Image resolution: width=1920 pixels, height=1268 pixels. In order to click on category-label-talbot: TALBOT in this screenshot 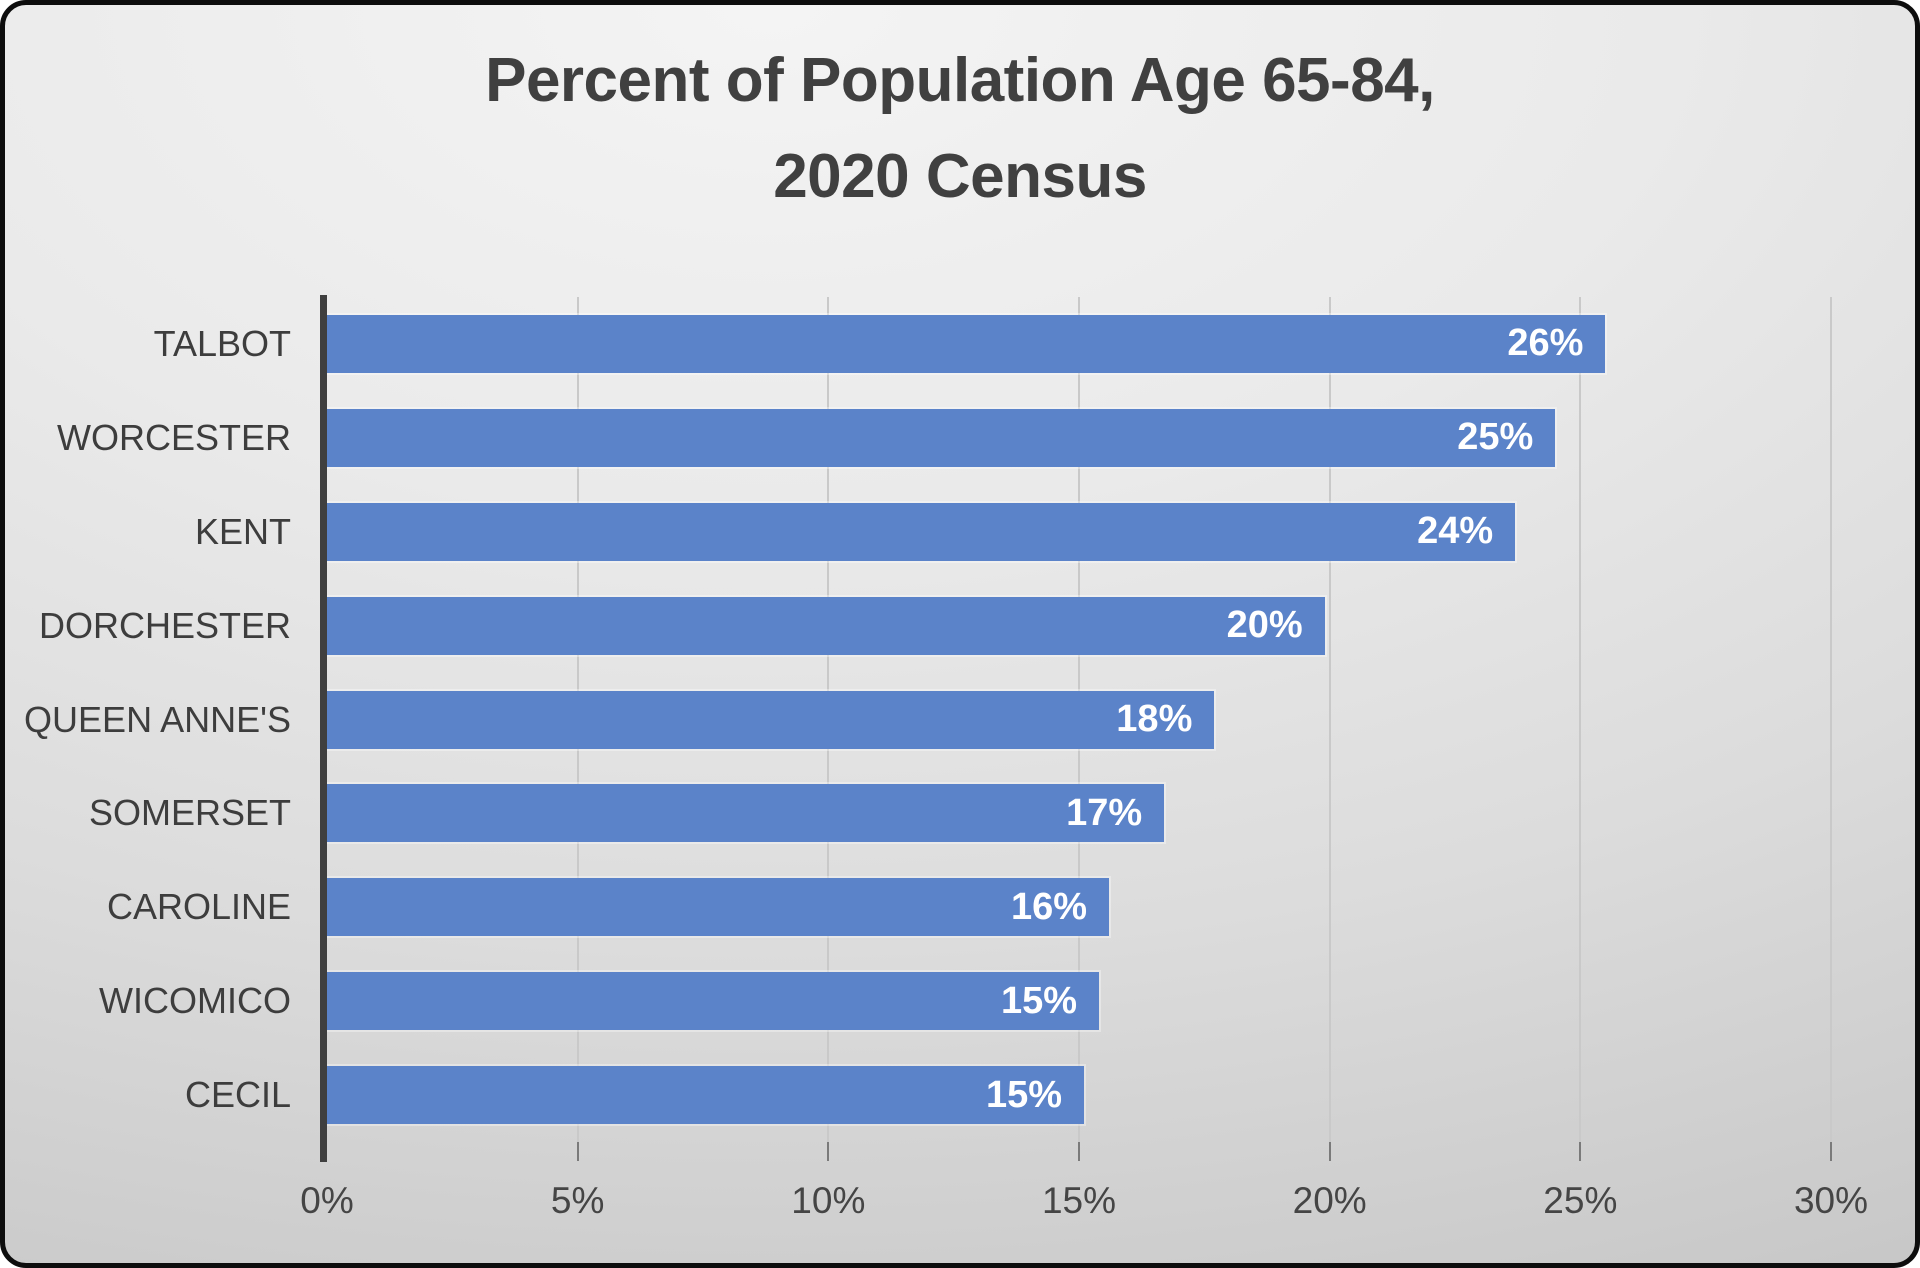, I will do `click(222, 343)`.